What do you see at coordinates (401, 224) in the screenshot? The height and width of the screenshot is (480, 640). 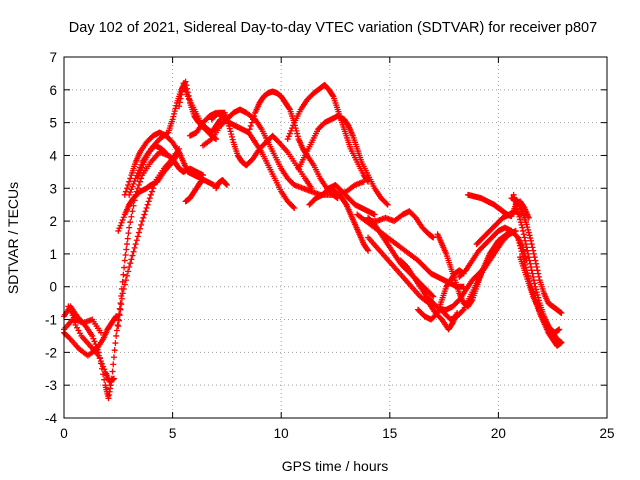 I see `series-sat-v` at bounding box center [401, 224].